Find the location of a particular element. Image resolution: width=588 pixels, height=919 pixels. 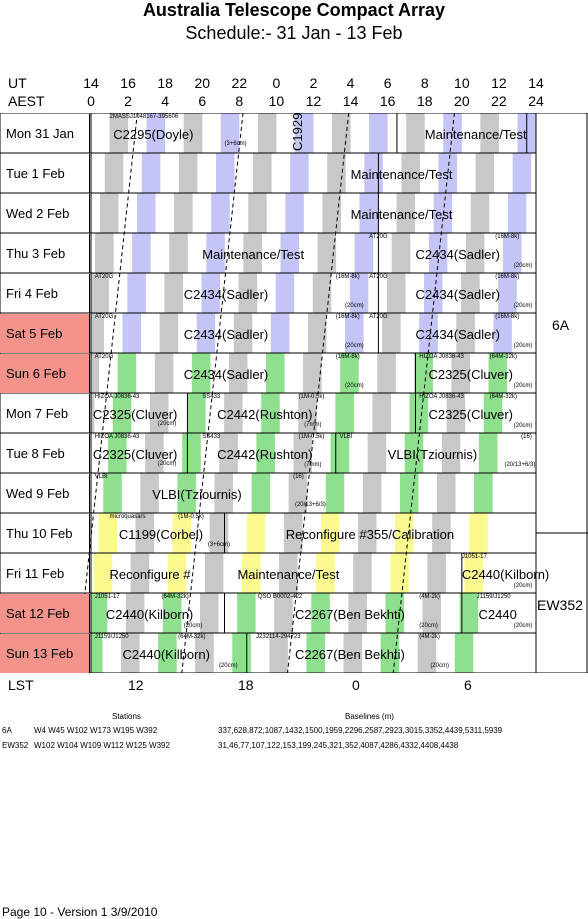

aest-tick: 18 is located at coordinates (424, 101).